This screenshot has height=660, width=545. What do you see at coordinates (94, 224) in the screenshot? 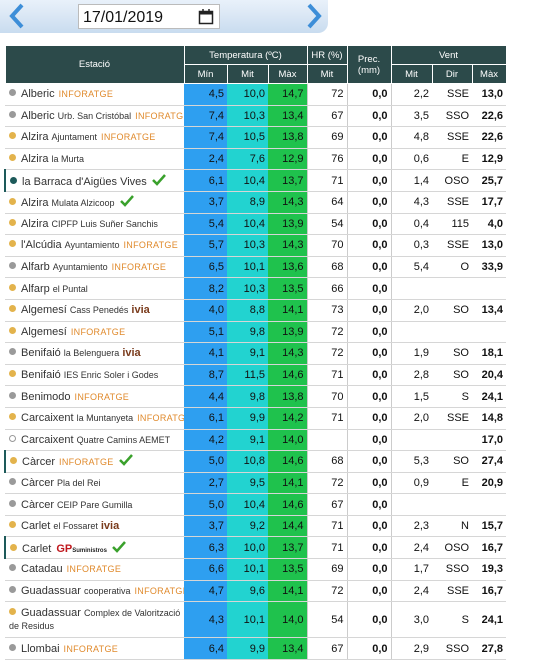
I see `station-cell: Alzira CIPFP Luis Suñer Sanchis` at bounding box center [94, 224].